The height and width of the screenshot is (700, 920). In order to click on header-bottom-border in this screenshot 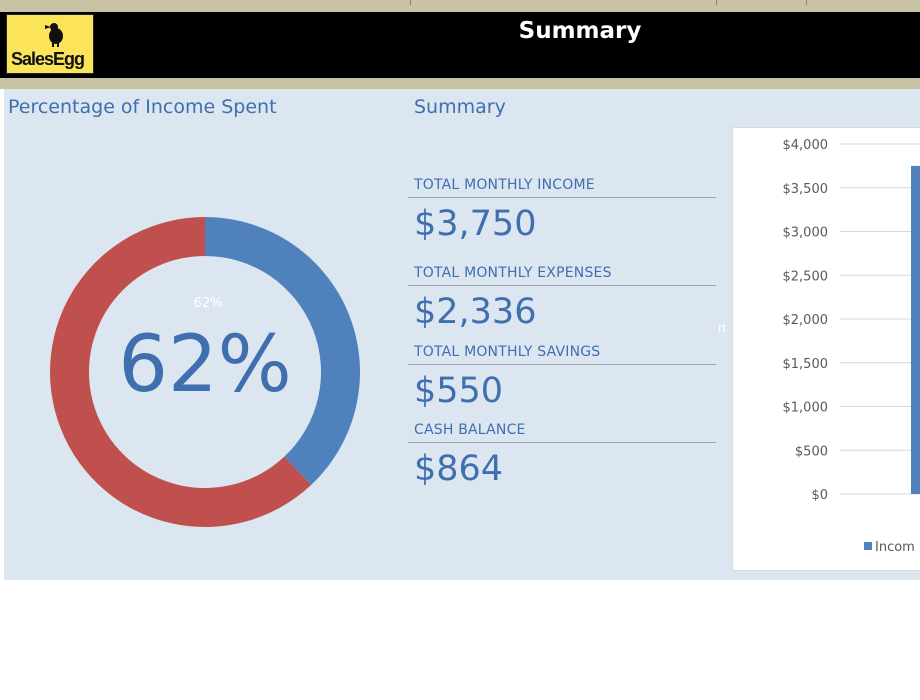, I will do `click(460, 83)`.